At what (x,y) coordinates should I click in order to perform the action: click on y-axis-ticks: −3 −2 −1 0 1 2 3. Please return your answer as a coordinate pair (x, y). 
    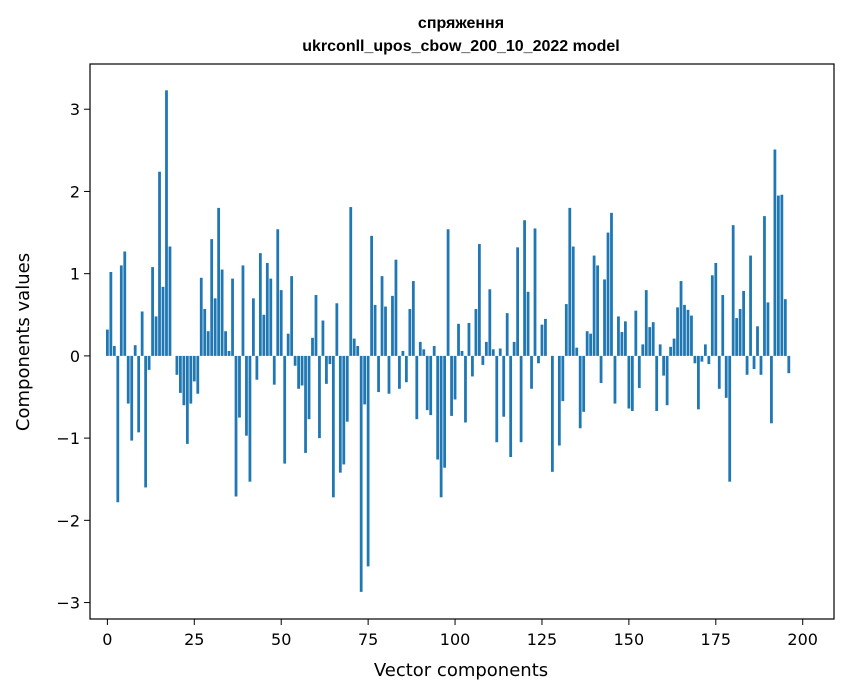
    Looking at the image, I should click on (73, 356).